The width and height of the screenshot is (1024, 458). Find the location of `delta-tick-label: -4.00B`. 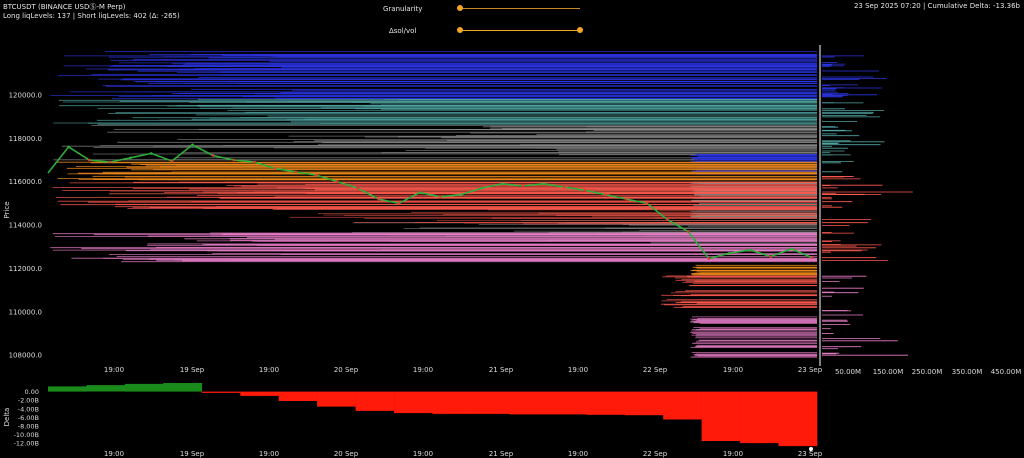

delta-tick-label: -4.00B is located at coordinates (28, 409).